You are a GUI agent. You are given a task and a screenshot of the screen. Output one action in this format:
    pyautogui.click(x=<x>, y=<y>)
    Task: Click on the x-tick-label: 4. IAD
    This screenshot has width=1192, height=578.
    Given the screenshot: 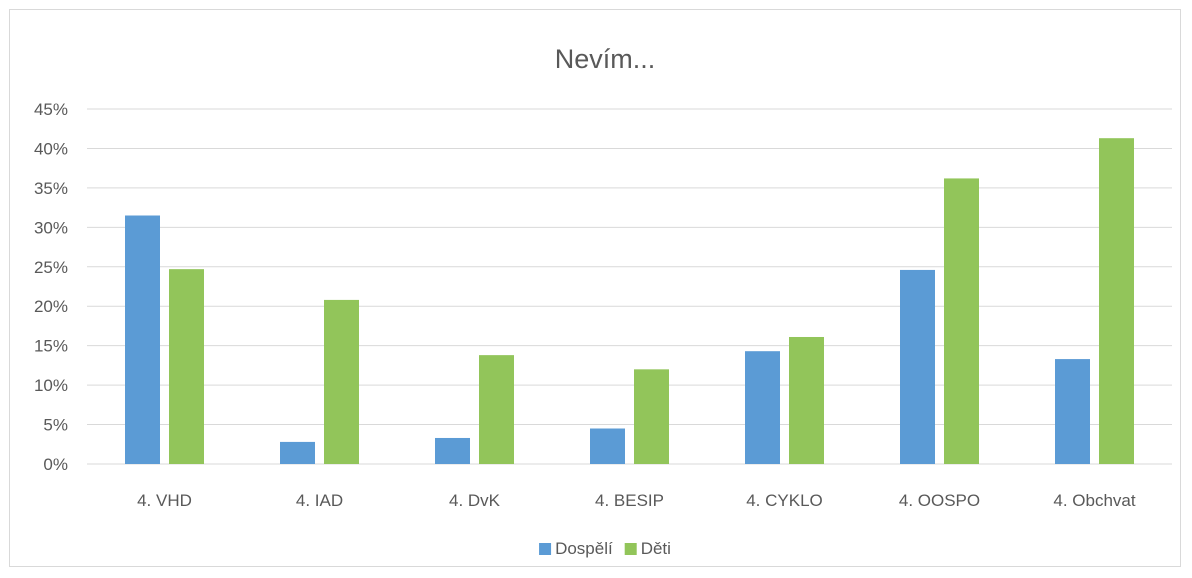 What is the action you would take?
    pyautogui.click(x=319, y=500)
    